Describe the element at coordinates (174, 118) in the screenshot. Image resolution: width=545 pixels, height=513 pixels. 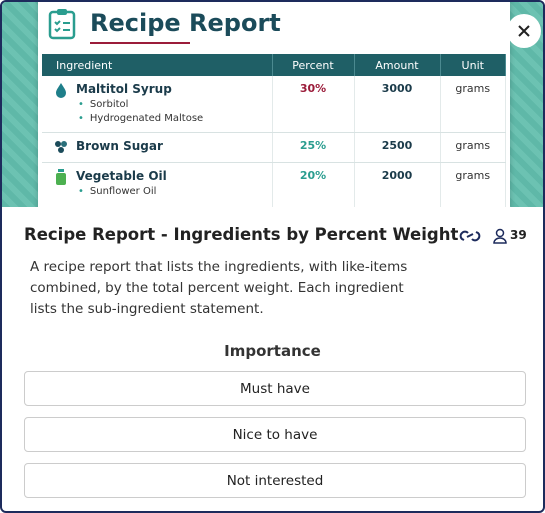
I see `sub-ingredient: Hydrogenated Maltose` at that location.